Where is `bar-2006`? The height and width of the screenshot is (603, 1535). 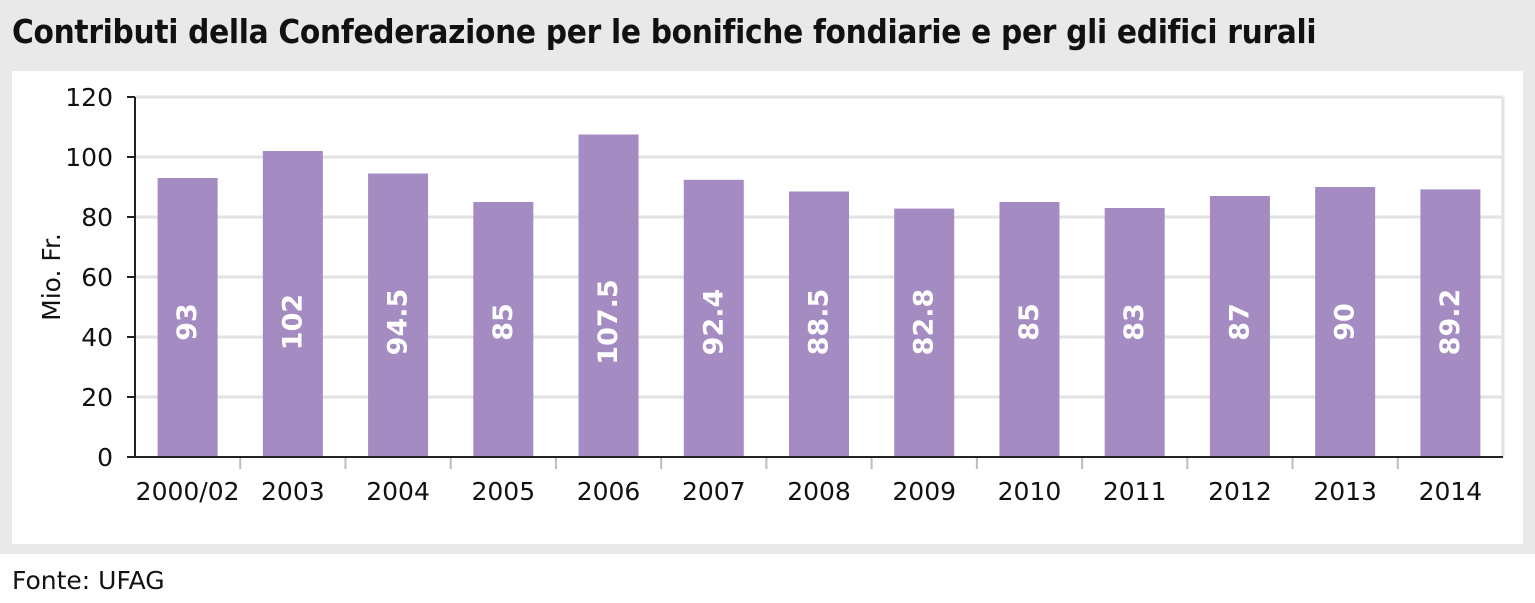
bar-2006 is located at coordinates (608, 295).